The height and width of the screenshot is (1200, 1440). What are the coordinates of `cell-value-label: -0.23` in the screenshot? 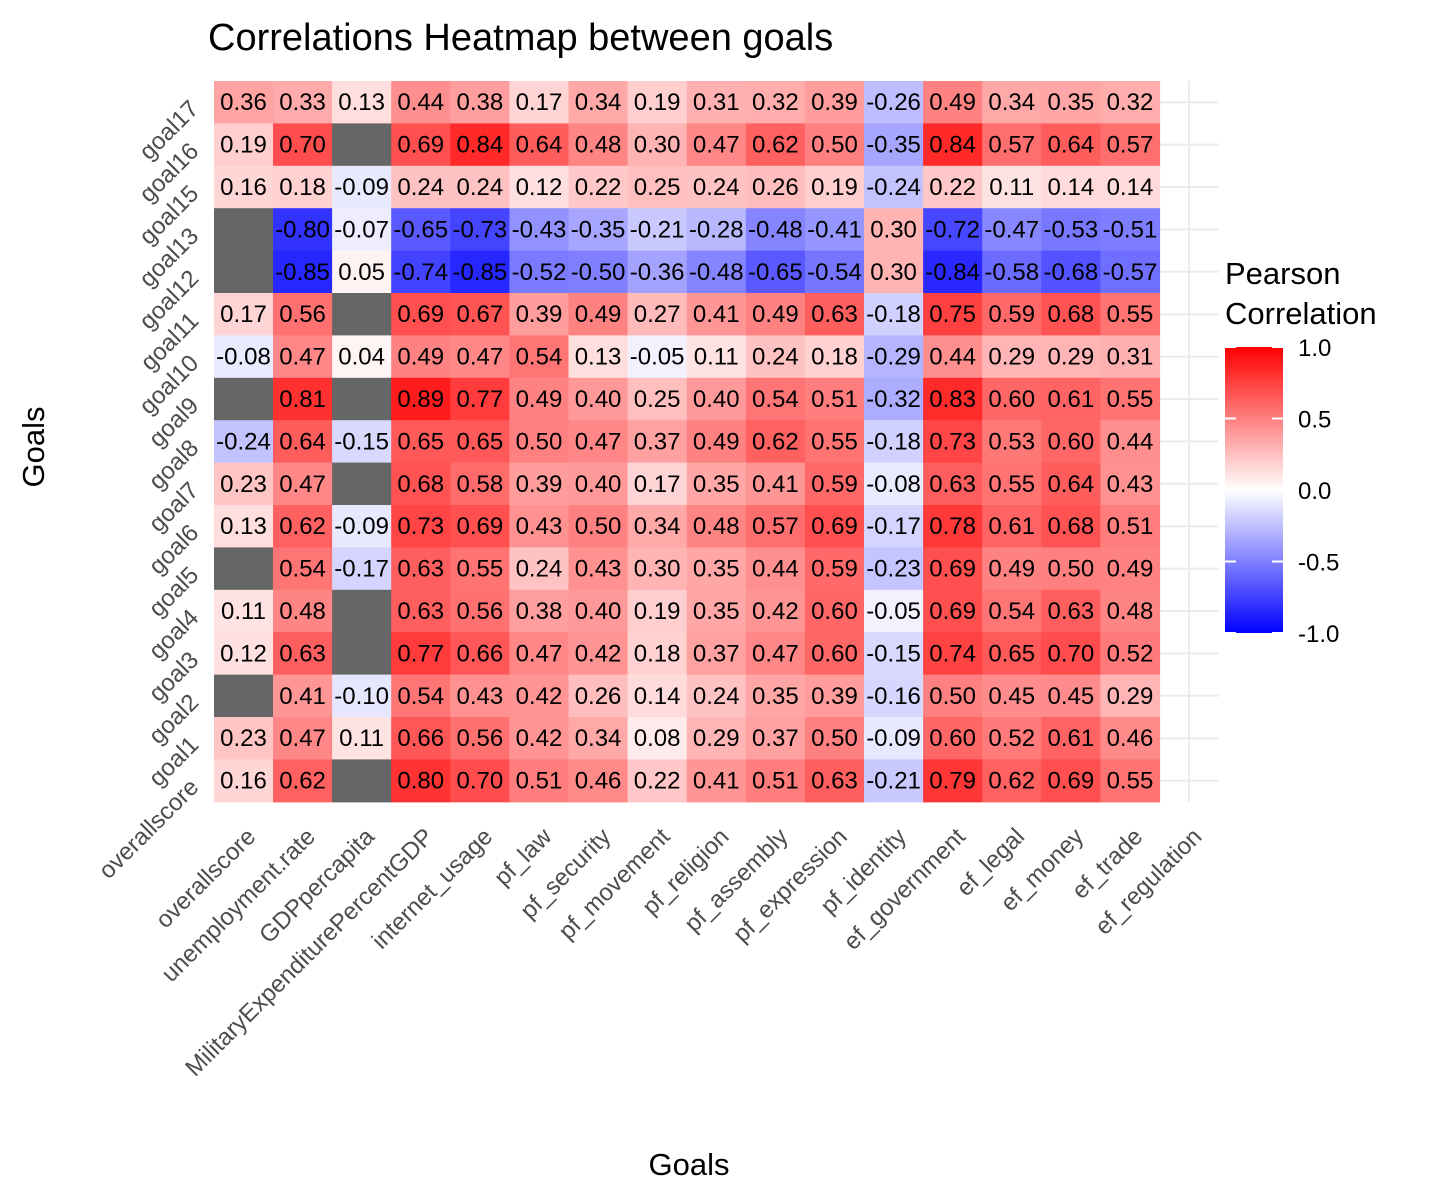 It's located at (893, 569).